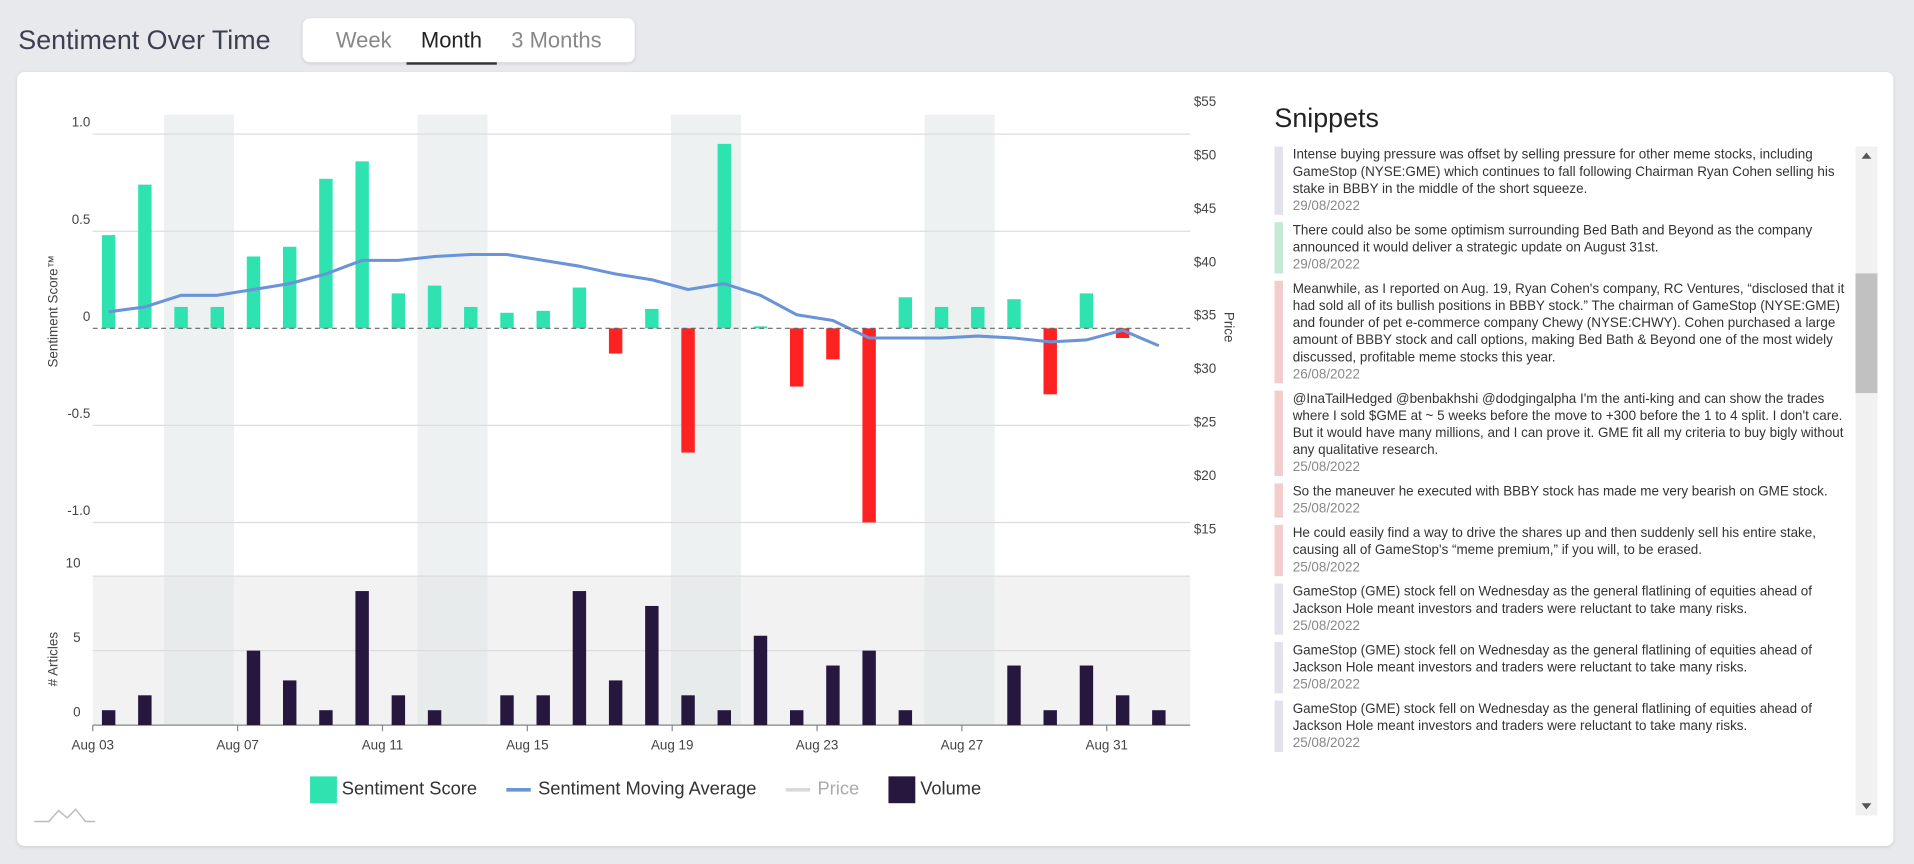  Describe the element at coordinates (902, 790) in the screenshot. I see `legend-swatch` at that location.